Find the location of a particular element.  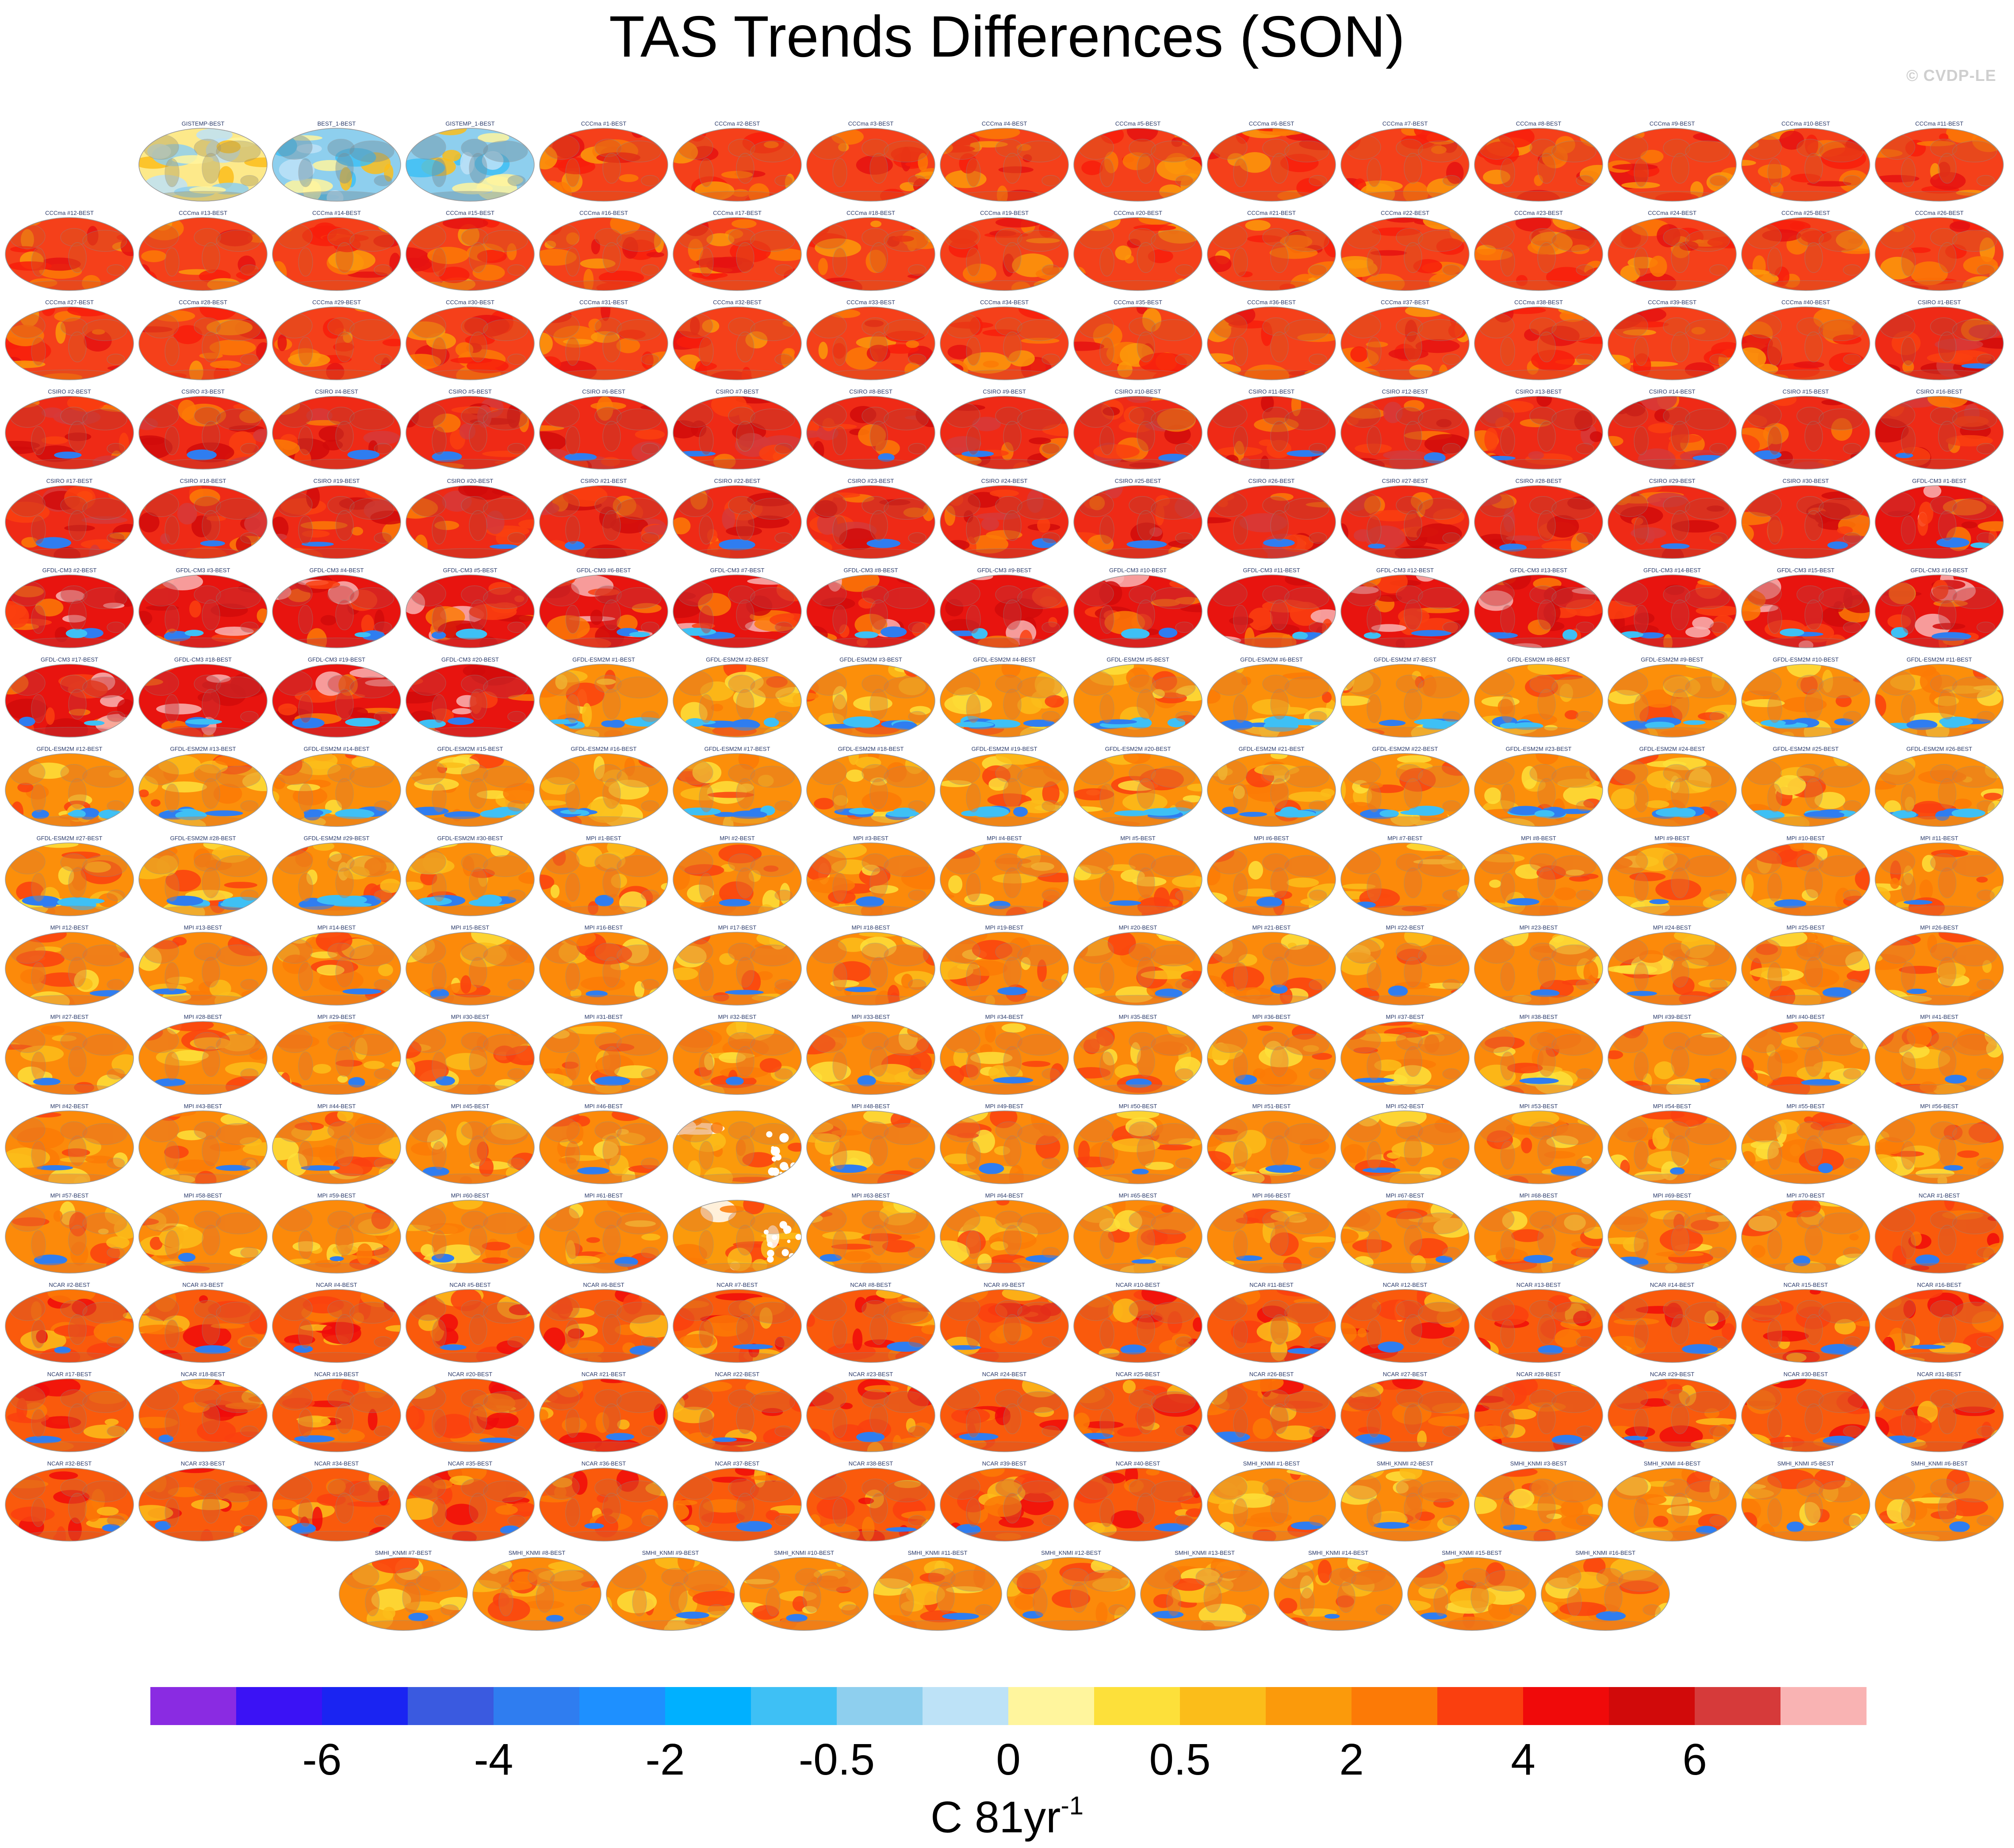

panel-label: GFDL-CM3 #10-BEST is located at coordinates (1138, 570).